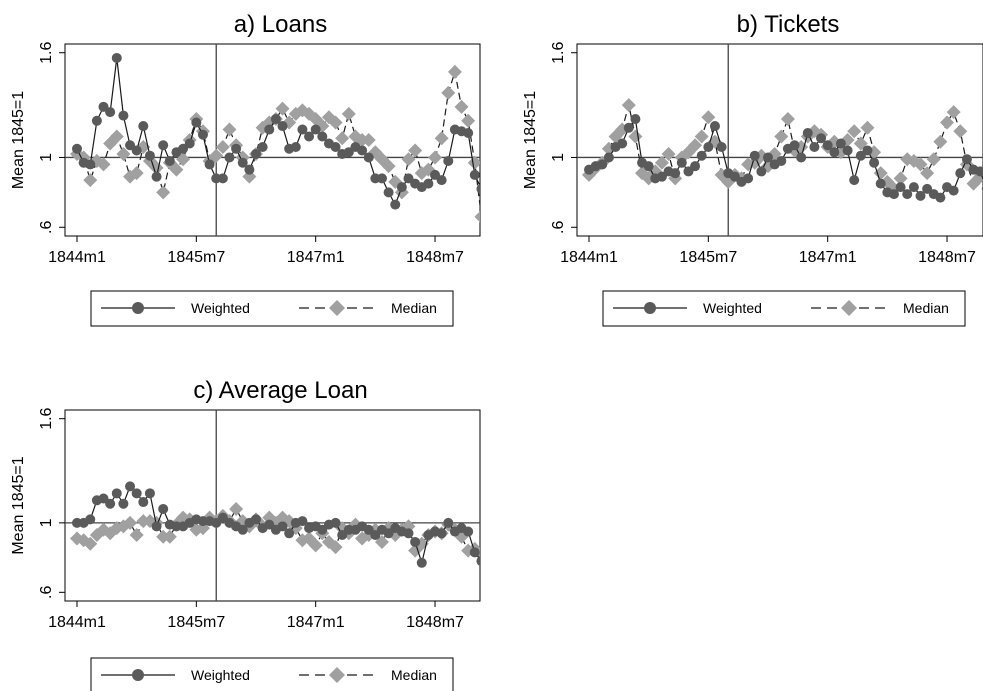 The height and width of the screenshot is (691, 983). Describe the element at coordinates (46, 522) in the screenshot. I see `y-tick-label: 1` at that location.